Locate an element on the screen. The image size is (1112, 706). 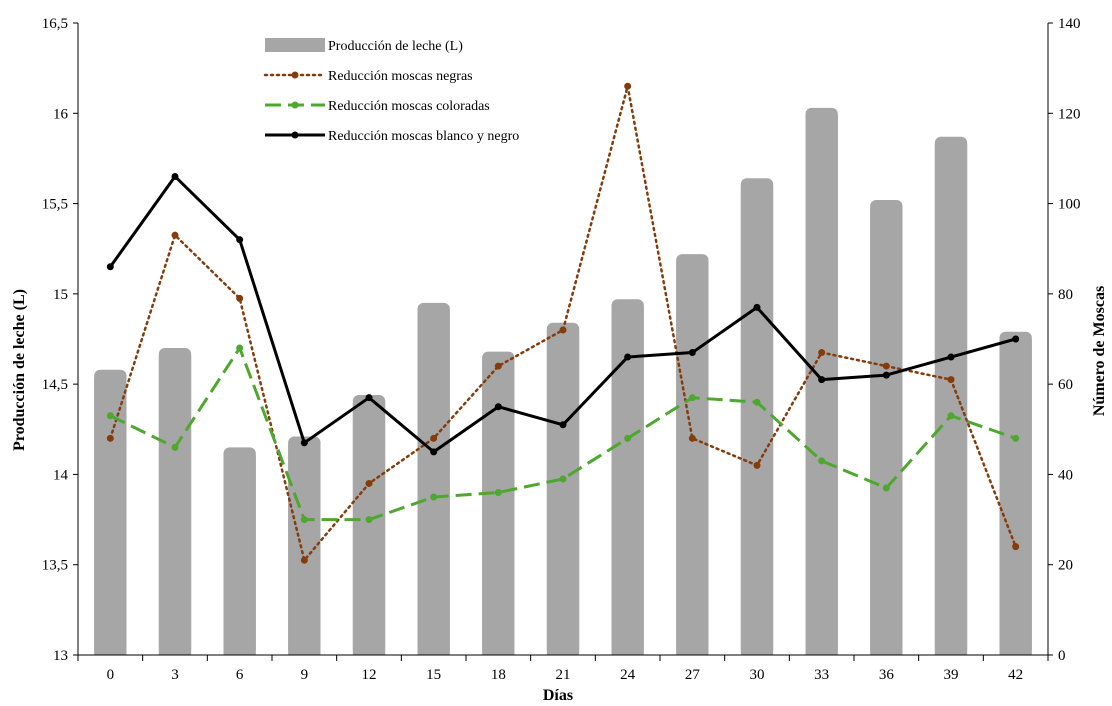
legend-label: Reducción moscas coloradas is located at coordinates (409, 106).